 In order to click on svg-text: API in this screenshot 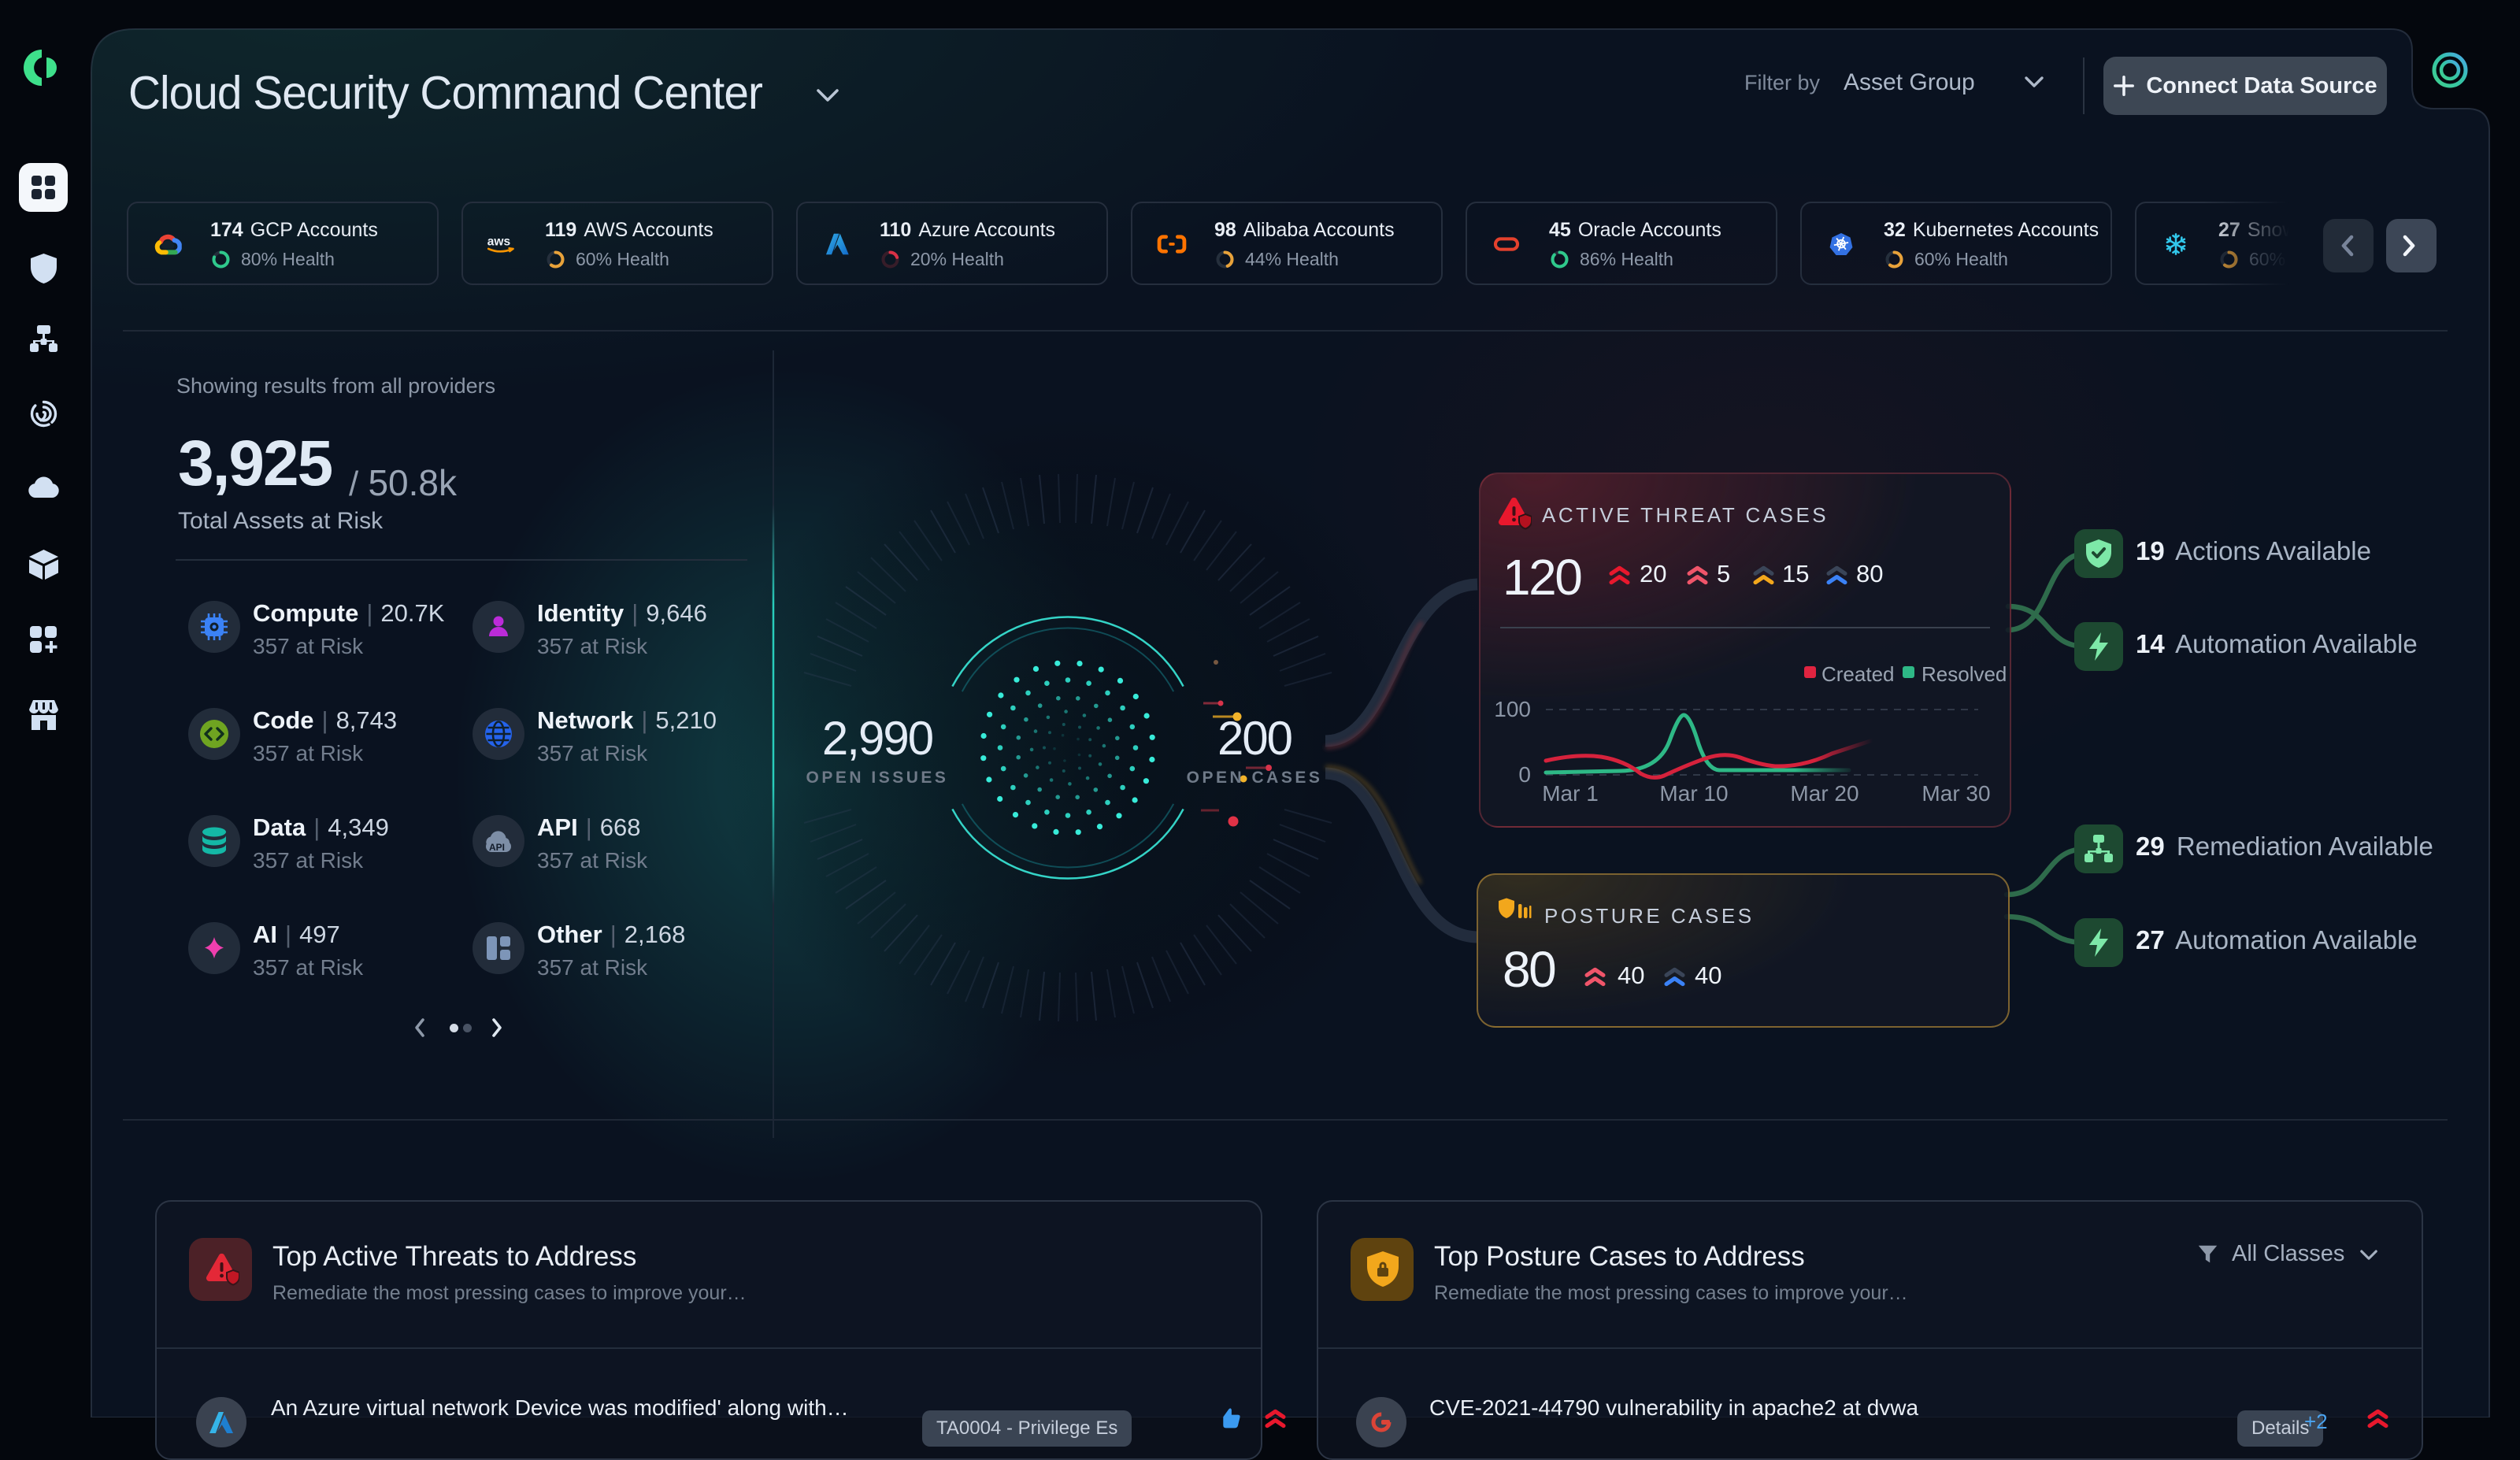, I will do `click(497, 848)`.